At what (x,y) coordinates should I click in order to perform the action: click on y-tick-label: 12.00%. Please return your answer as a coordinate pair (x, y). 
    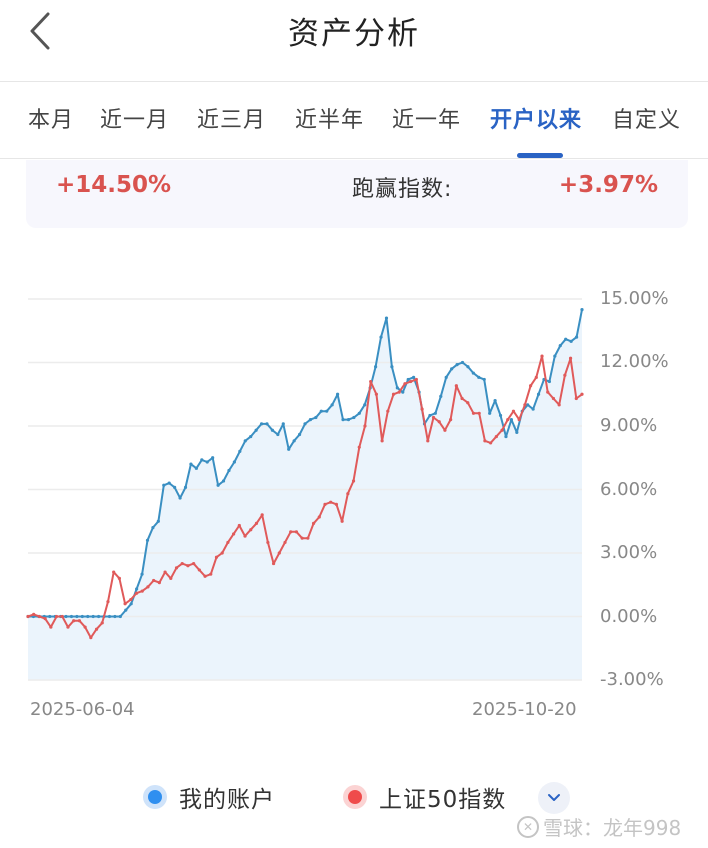
    Looking at the image, I should click on (634, 361).